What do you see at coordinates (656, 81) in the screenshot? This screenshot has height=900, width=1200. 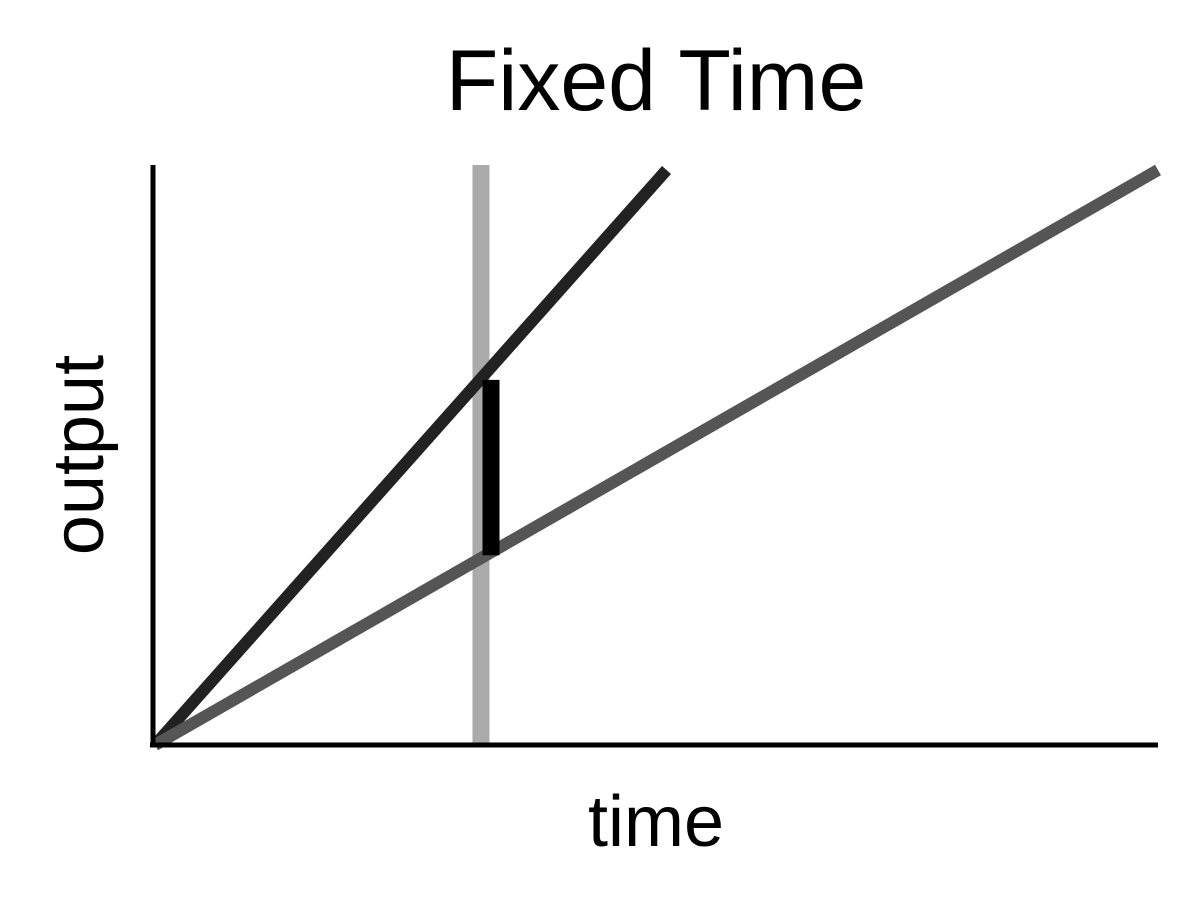 I see `chart-title: Fixed Time` at bounding box center [656, 81].